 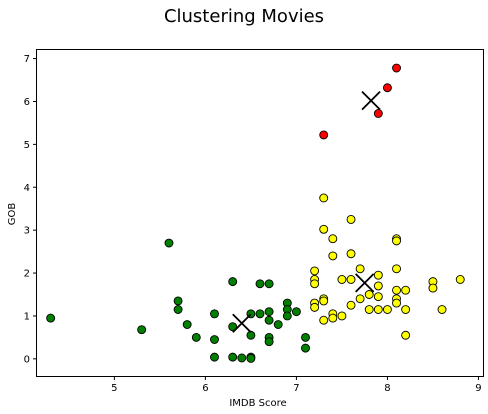 I want to click on y-tick-label: 4, so click(x=27, y=188).